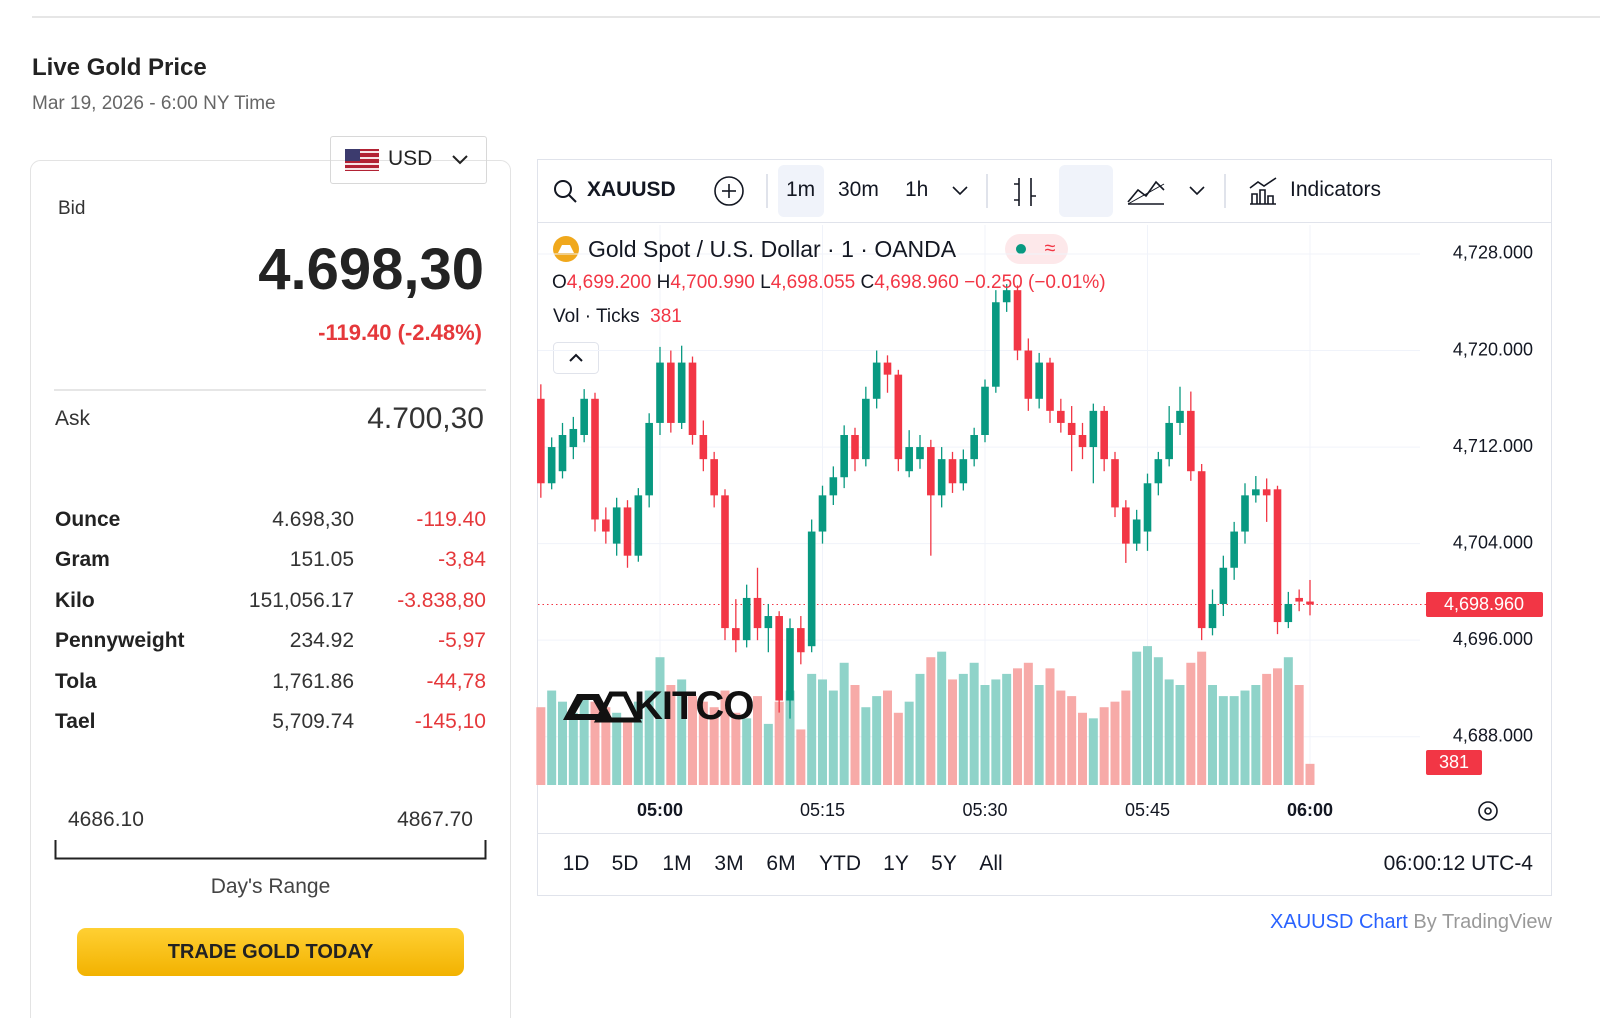 This screenshot has height=1018, width=1600. Describe the element at coordinates (813, 282) in the screenshot. I see `ohlc-value: 4,698.055` at that location.